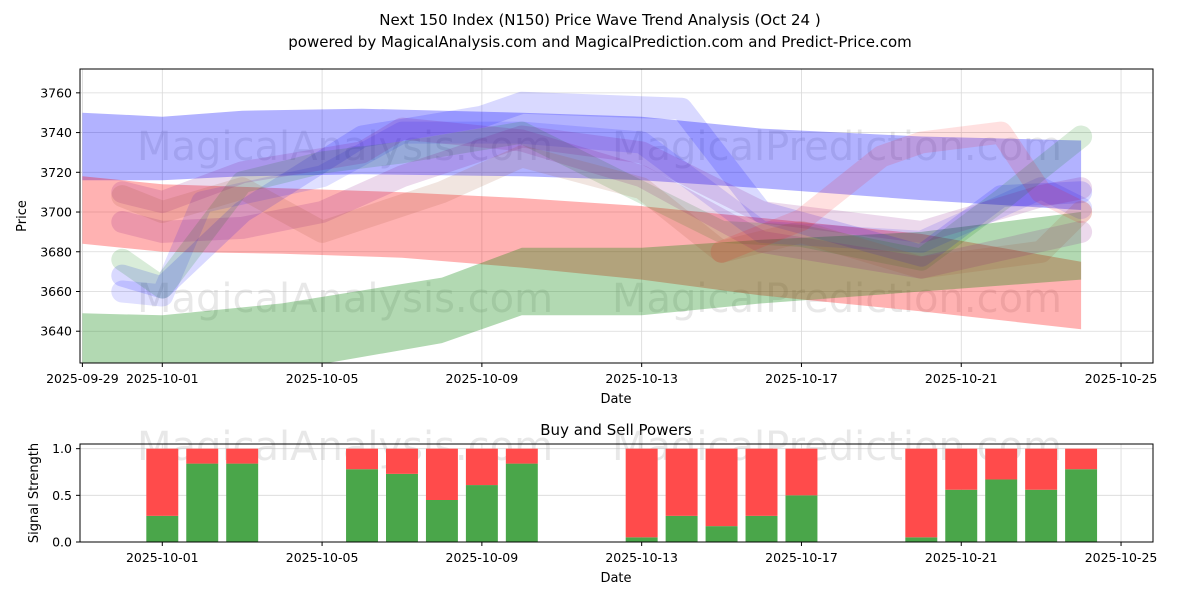  What do you see at coordinates (615, 399) in the screenshot?
I see `price-xlabel: Date` at bounding box center [615, 399].